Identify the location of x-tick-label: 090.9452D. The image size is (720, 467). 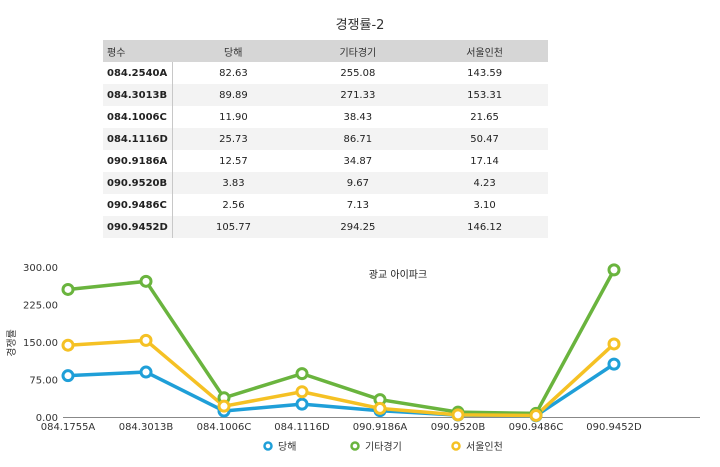
(614, 427).